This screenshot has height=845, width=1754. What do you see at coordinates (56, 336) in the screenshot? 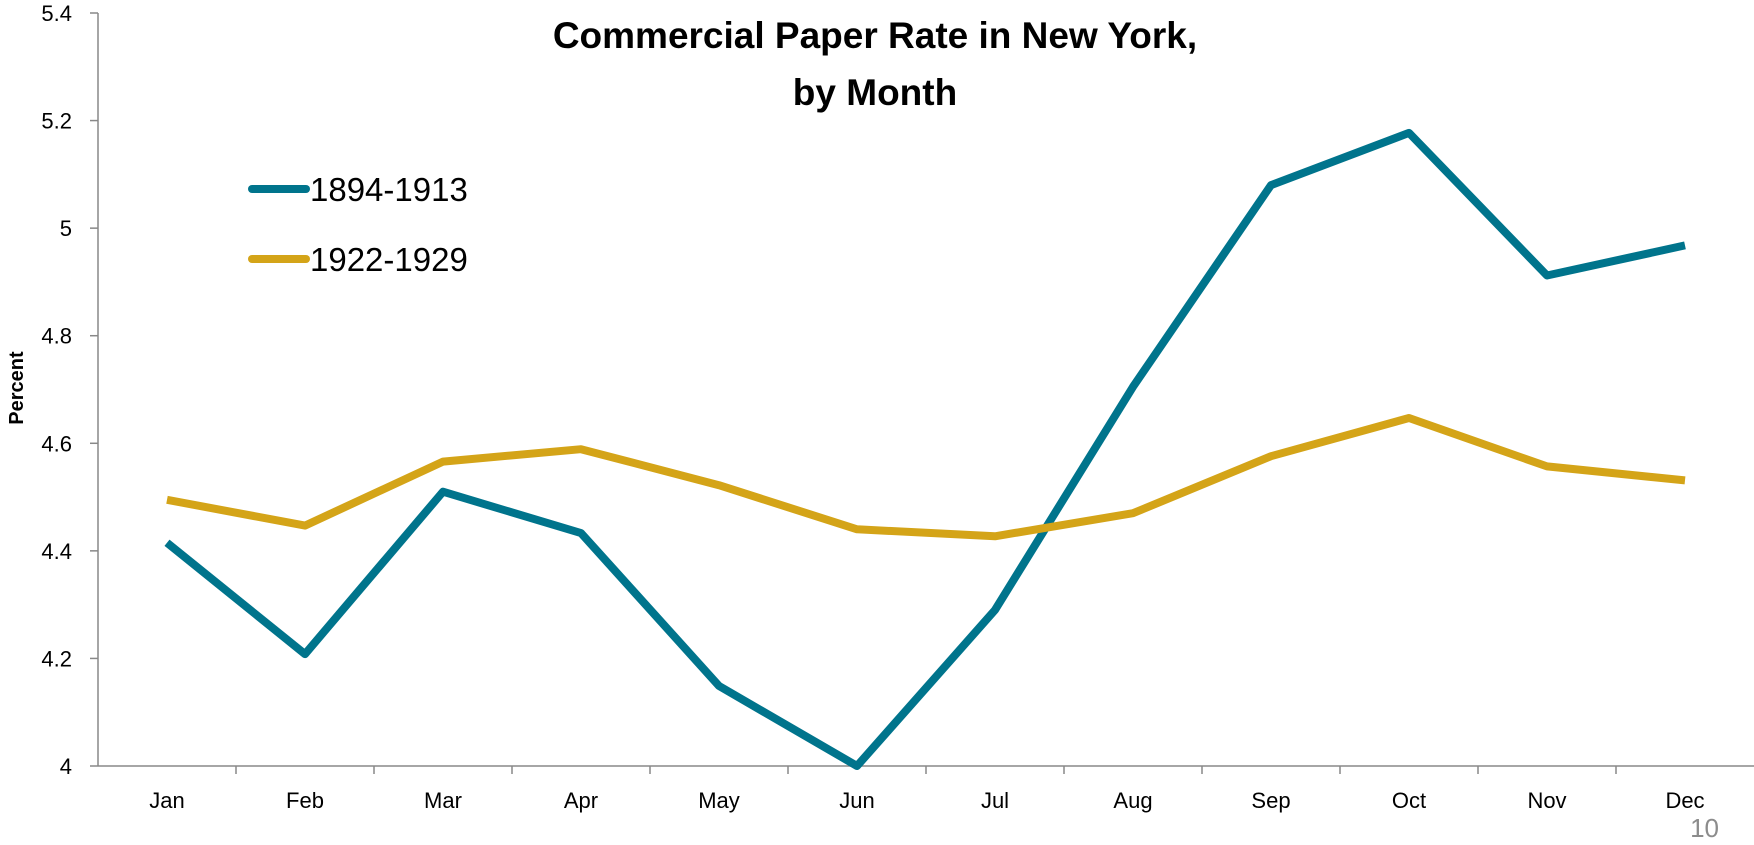
I see `y-tick-label: 4.8` at bounding box center [56, 336].